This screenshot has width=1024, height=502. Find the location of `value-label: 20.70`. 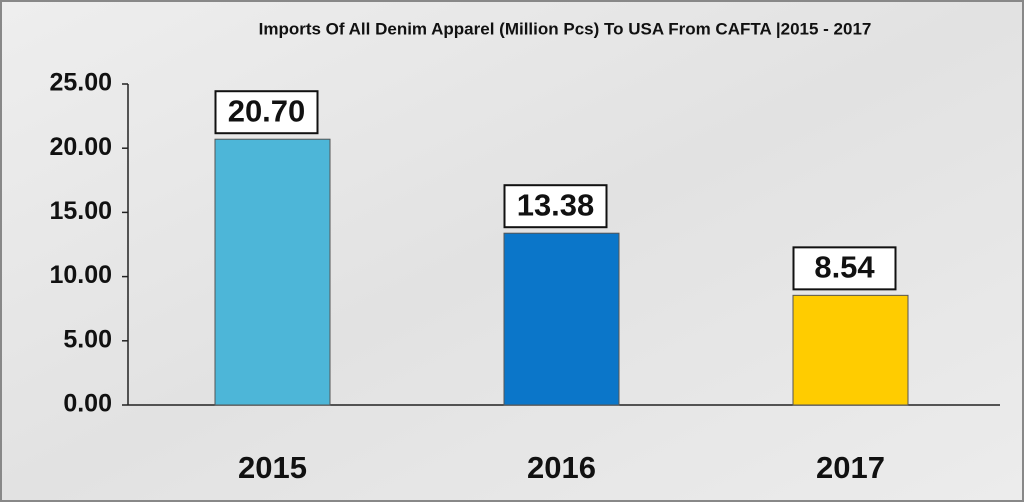

value-label: 20.70 is located at coordinates (267, 110).